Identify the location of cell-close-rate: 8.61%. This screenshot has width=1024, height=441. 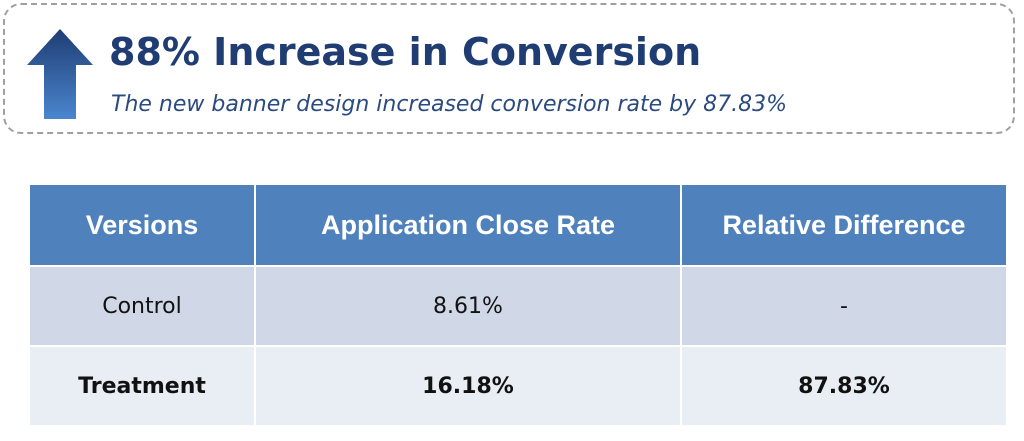
(468, 305).